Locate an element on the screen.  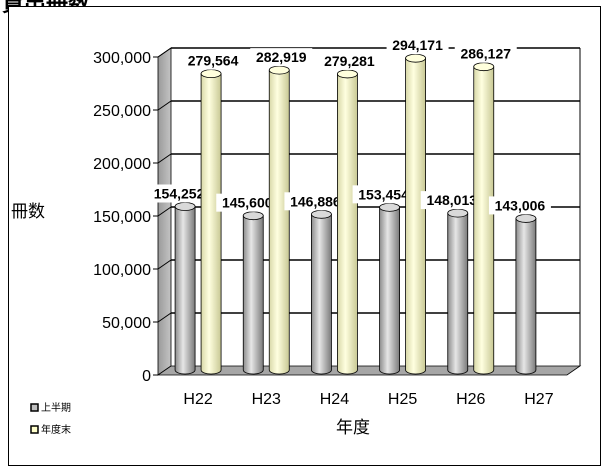
bar-first-half-H26 is located at coordinates (458, 291).